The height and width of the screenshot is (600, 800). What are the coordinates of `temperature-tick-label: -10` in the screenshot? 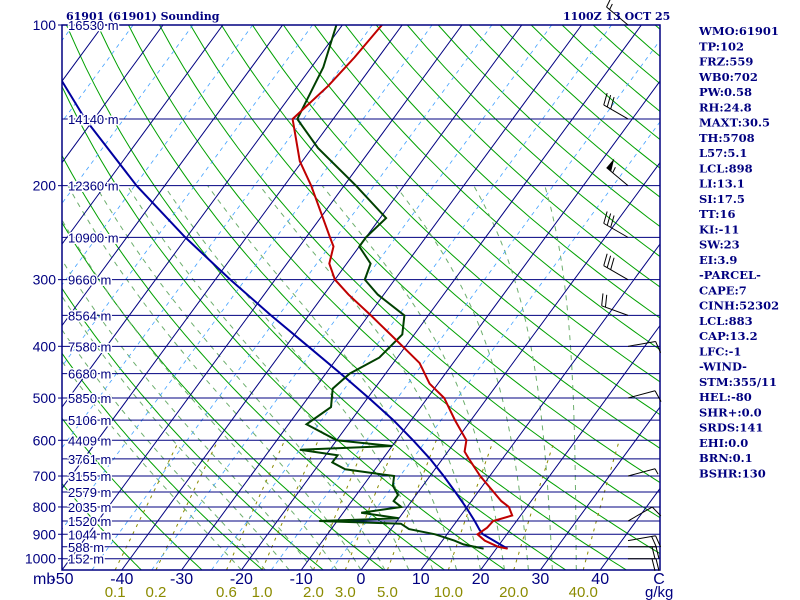 It's located at (301, 579).